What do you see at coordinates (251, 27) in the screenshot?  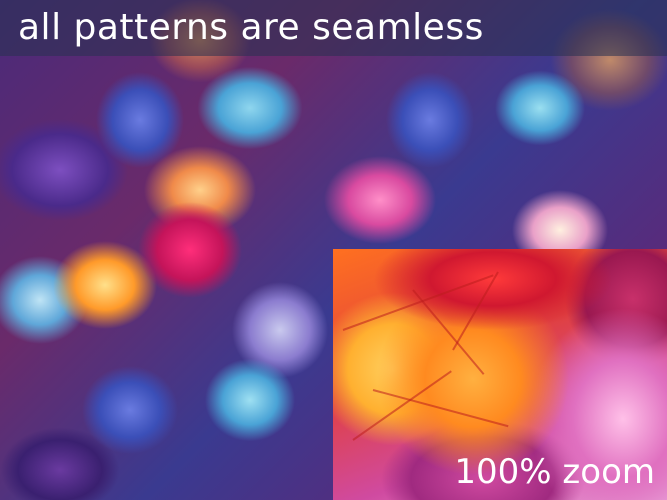 I see `banner-title: all patterns are seamless` at bounding box center [251, 27].